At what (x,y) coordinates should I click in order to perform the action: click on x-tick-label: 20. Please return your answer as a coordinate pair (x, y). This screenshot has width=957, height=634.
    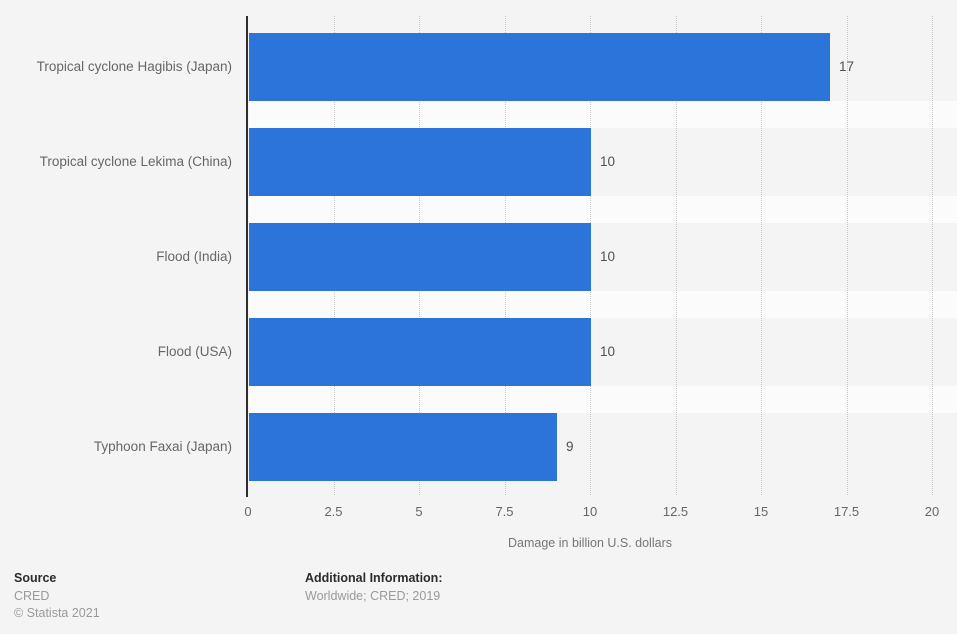
    Looking at the image, I should click on (932, 511).